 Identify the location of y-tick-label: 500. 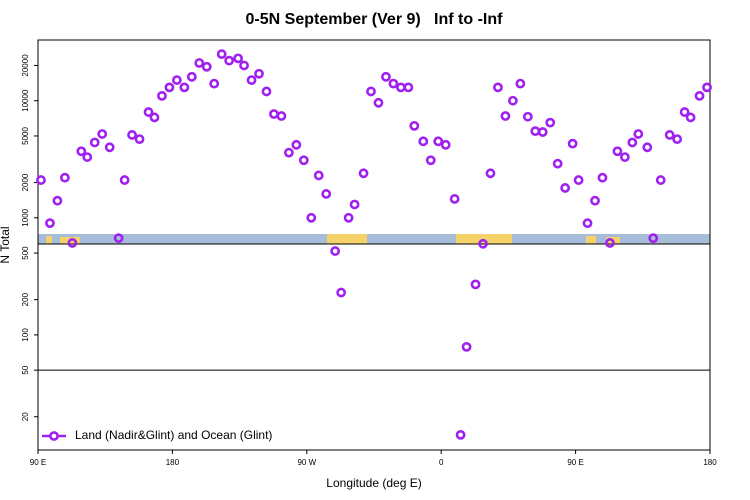
(25, 253).